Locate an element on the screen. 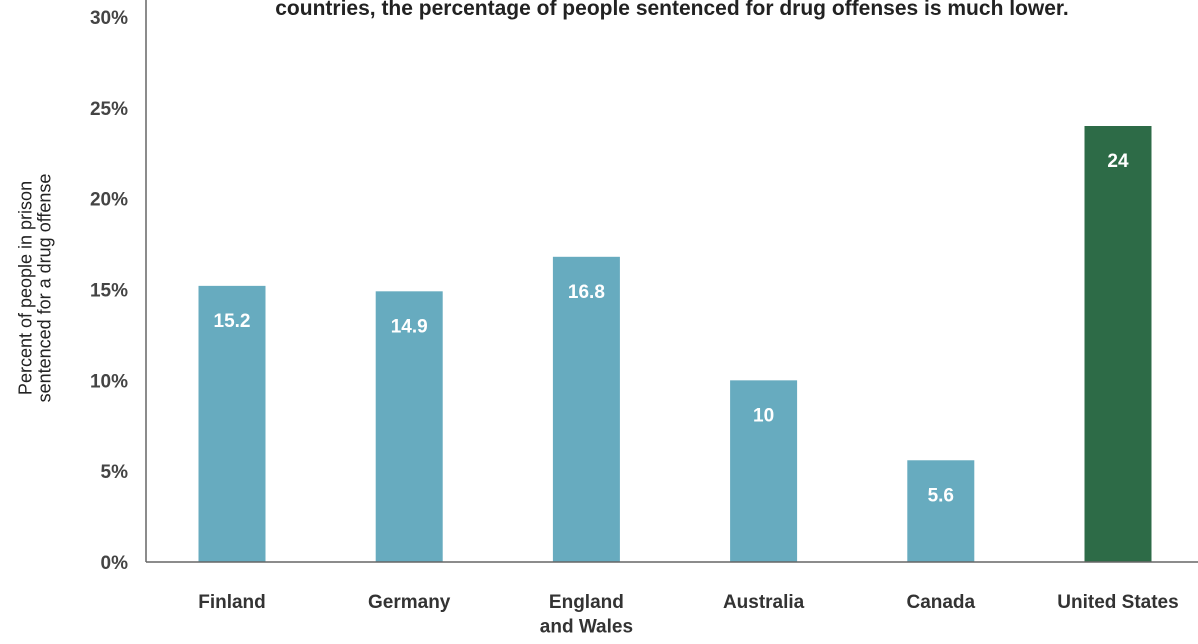 This screenshot has height=644, width=1198. x-tick-label: Germany is located at coordinates (409, 602).